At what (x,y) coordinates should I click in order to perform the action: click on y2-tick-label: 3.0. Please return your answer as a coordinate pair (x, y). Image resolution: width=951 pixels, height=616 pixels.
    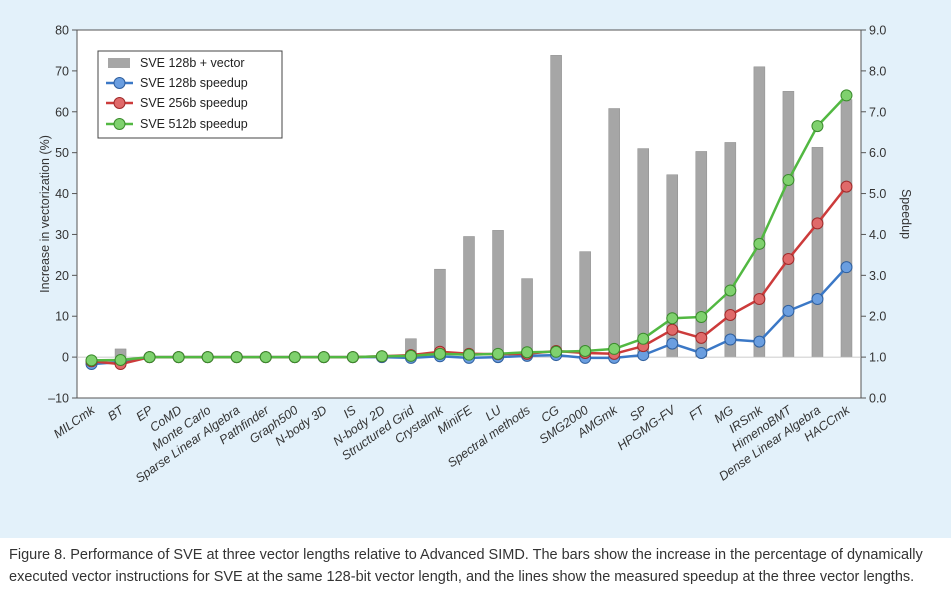
    Looking at the image, I should click on (877, 276).